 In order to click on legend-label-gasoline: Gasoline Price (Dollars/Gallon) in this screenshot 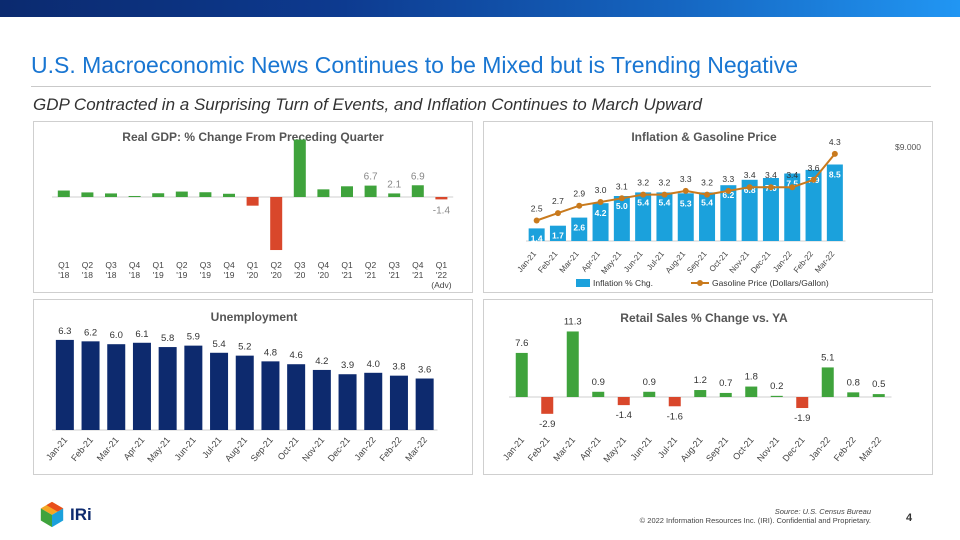, I will do `click(770, 283)`.